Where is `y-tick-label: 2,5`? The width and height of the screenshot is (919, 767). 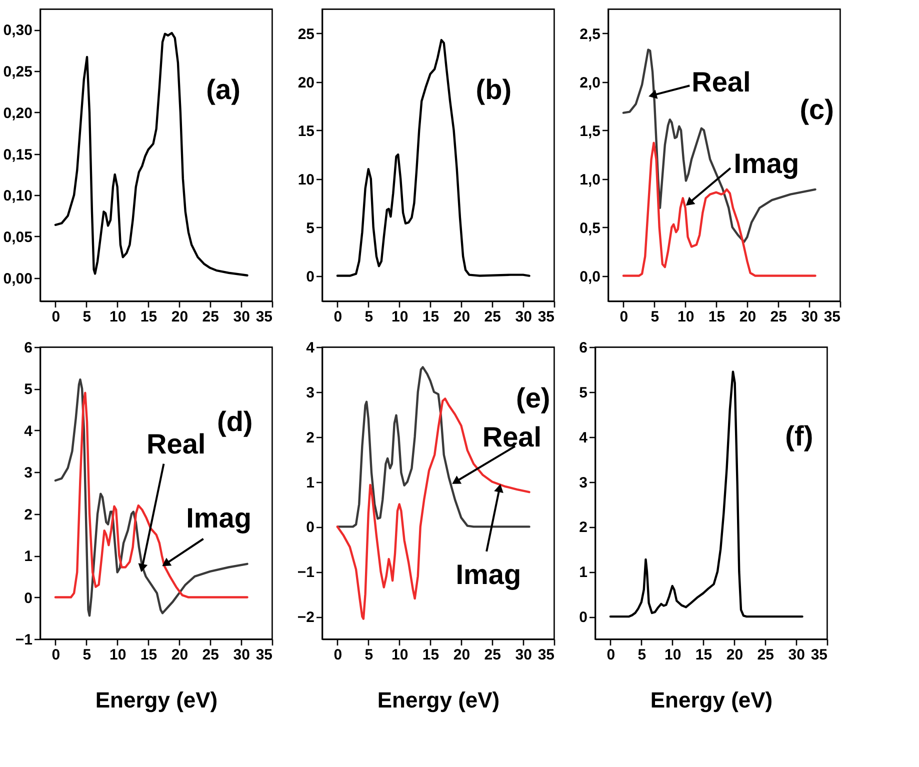 y-tick-label: 2,5 is located at coordinates (590, 34).